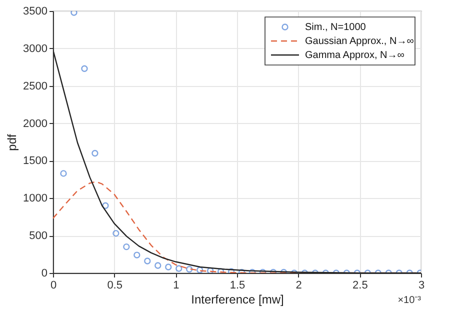 This screenshot has height=323, width=474. I want to click on text: ×10⁻³, so click(410, 300).